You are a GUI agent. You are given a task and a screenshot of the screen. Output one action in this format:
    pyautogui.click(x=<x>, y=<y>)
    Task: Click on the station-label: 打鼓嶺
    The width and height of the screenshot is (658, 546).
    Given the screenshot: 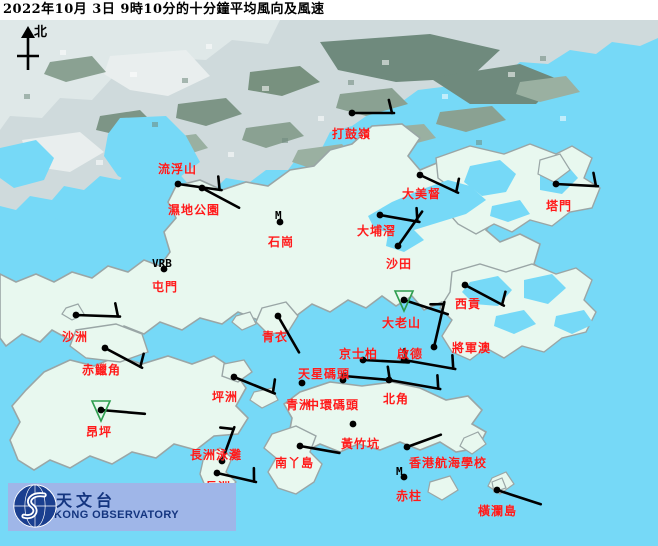 What is the action you would take?
    pyautogui.click(x=352, y=134)
    